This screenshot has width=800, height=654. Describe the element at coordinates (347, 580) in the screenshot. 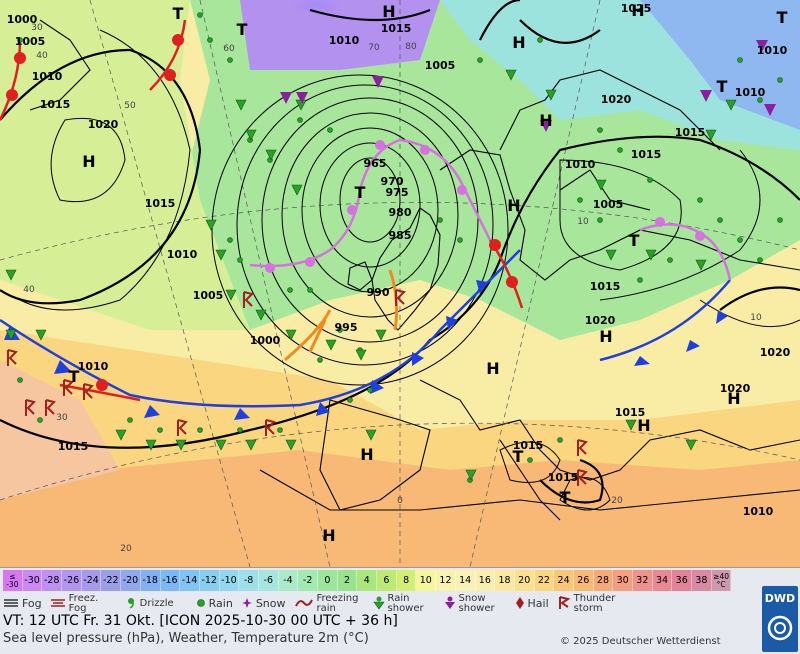

I see `scale-cell: 2` at that location.